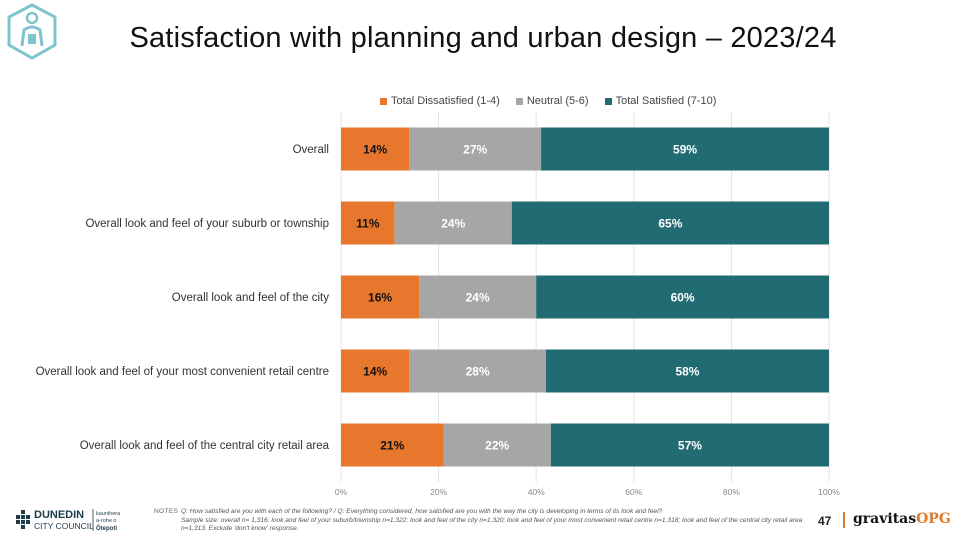  Describe the element at coordinates (666, 101) in the screenshot. I see `legend-label-satisfied: Total Satisfied (7-10)` at that location.